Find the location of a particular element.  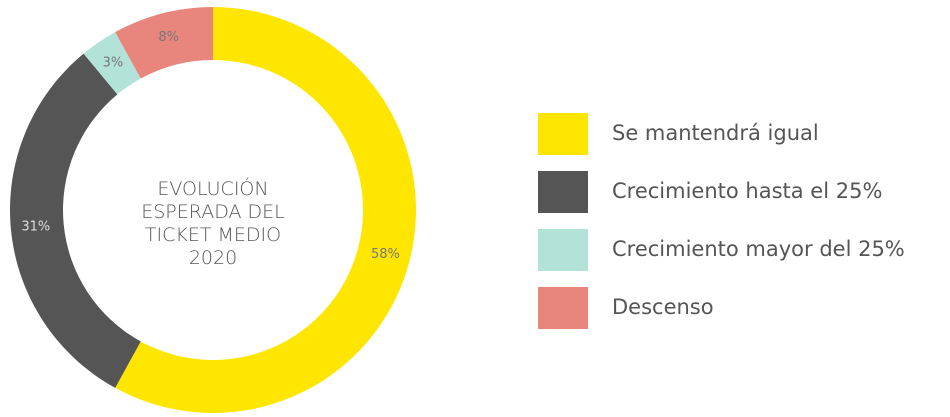

legend-label: Descenso is located at coordinates (663, 307).